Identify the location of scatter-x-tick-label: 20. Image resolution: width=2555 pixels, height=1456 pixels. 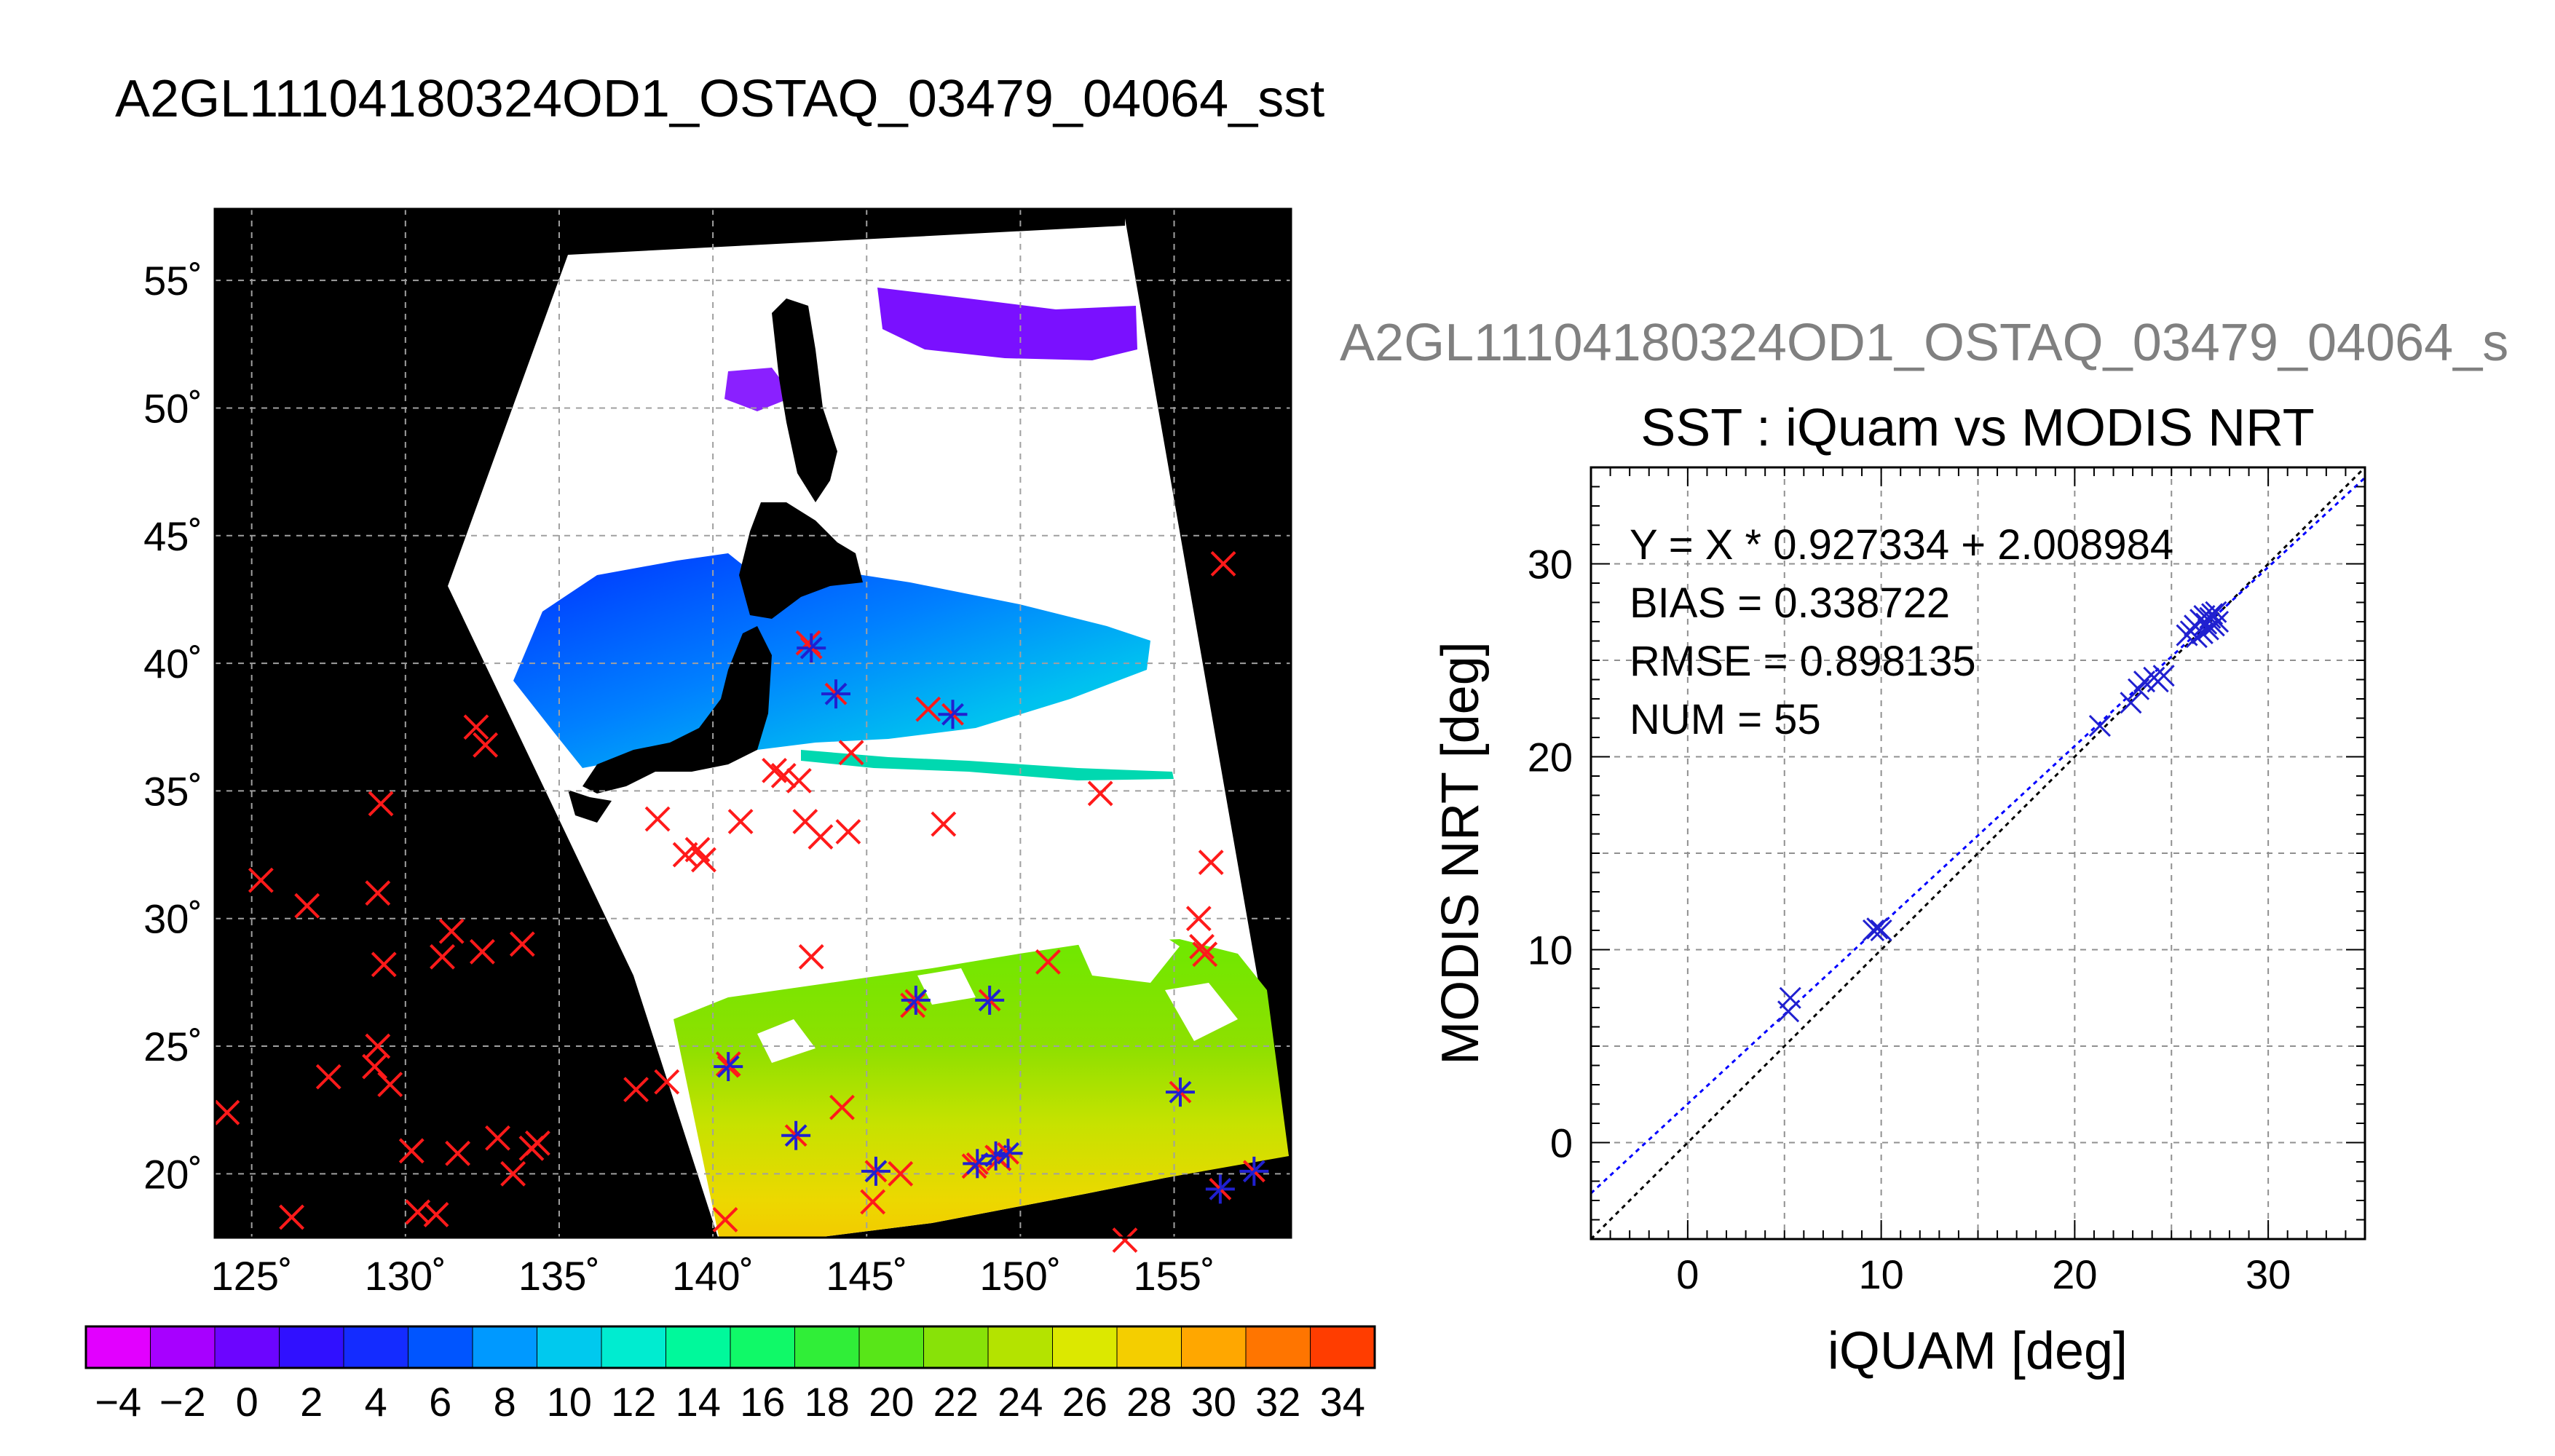
(2074, 1274).